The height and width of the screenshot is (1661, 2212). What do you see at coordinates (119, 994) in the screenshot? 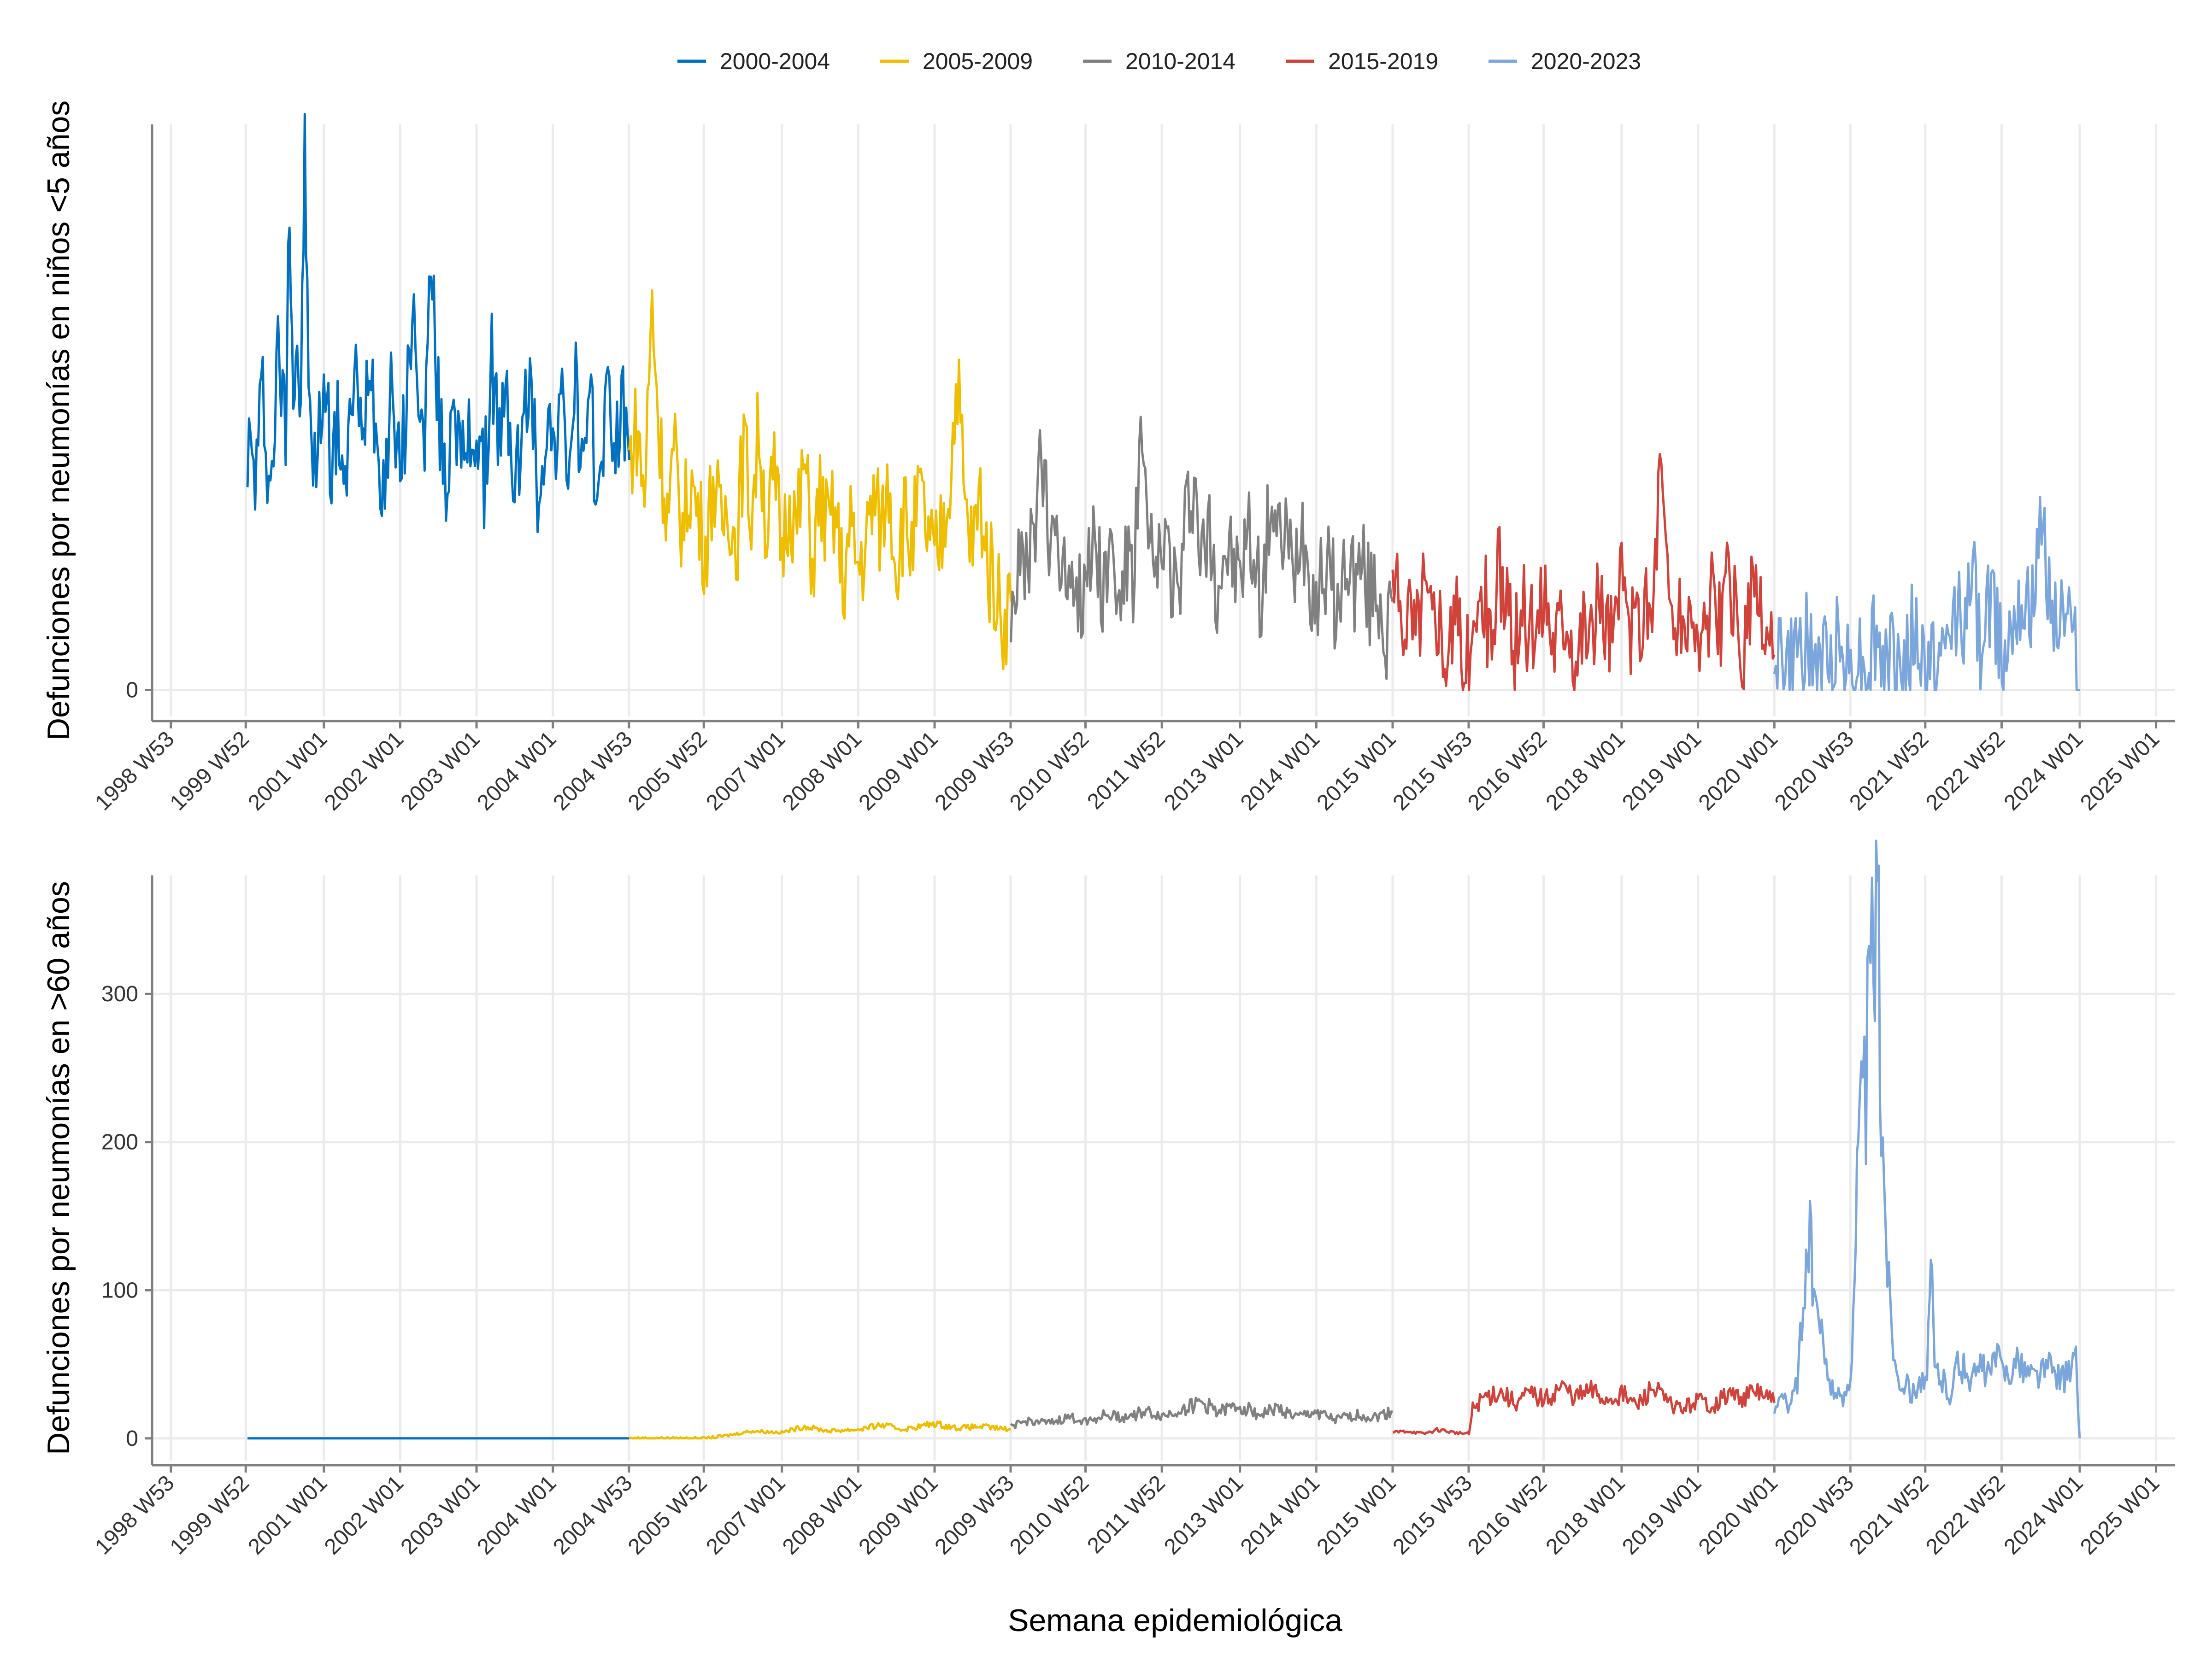
I see `y-tick-label: 300` at bounding box center [119, 994].